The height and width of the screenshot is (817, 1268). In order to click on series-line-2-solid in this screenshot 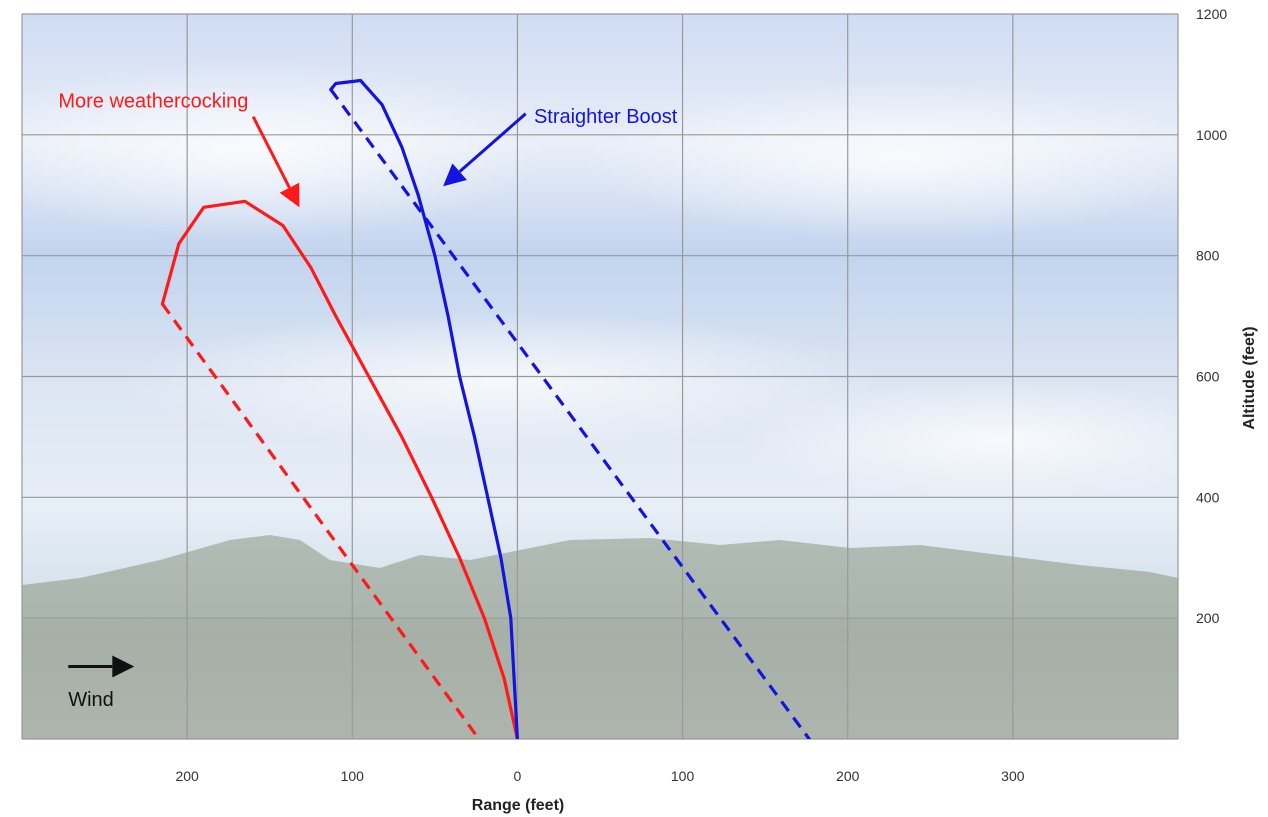, I will do `click(424, 408)`.